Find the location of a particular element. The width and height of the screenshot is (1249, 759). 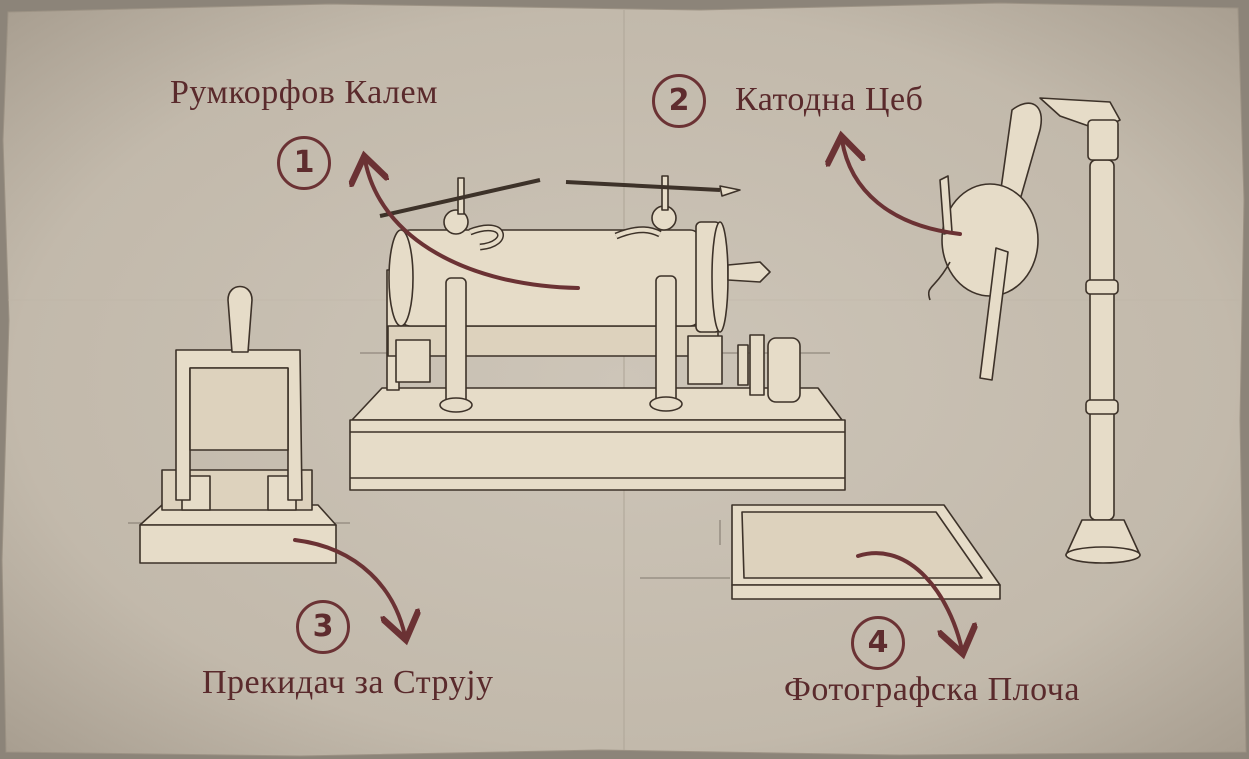

number-badge-3: 3 is located at coordinates (323, 627).